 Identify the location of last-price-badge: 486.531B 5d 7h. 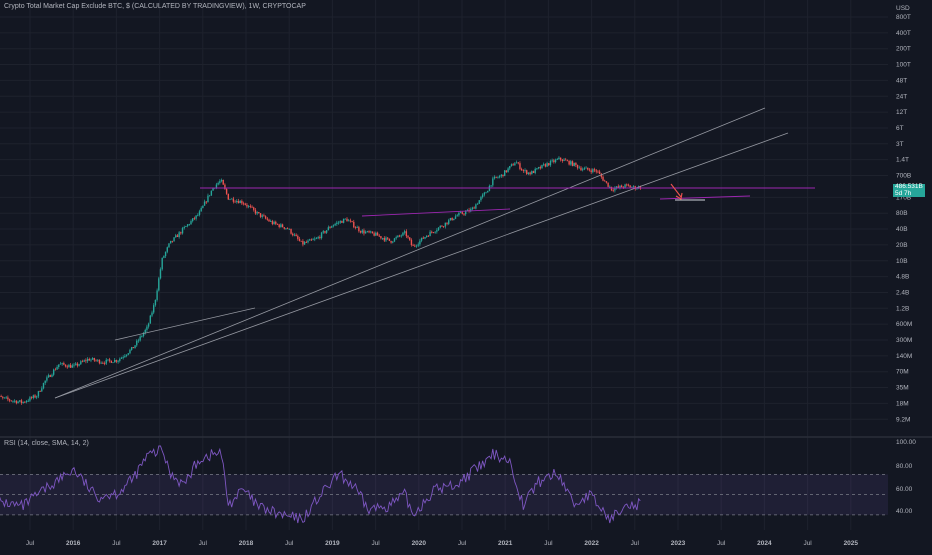
(909, 190).